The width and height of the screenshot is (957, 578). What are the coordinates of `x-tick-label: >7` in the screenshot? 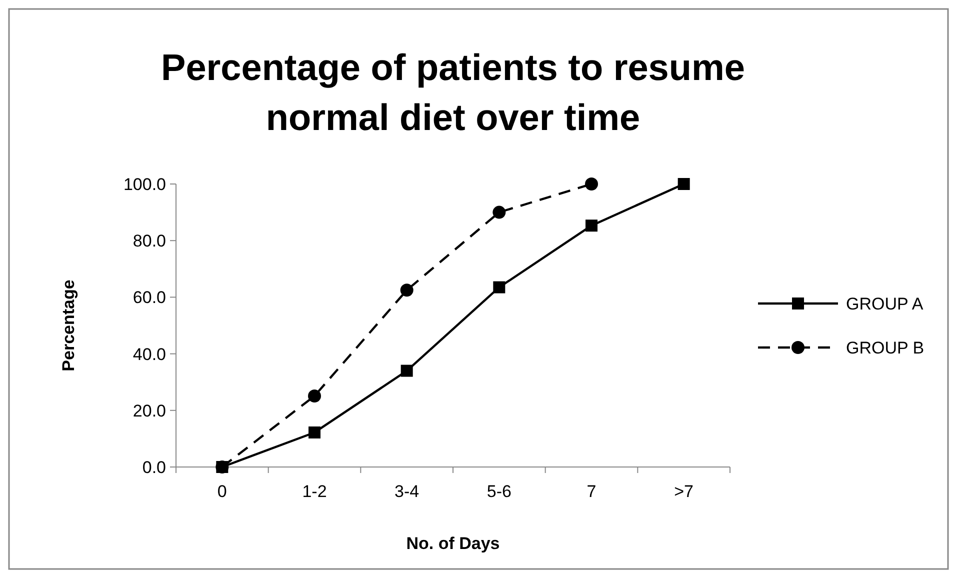 It's located at (684, 491).